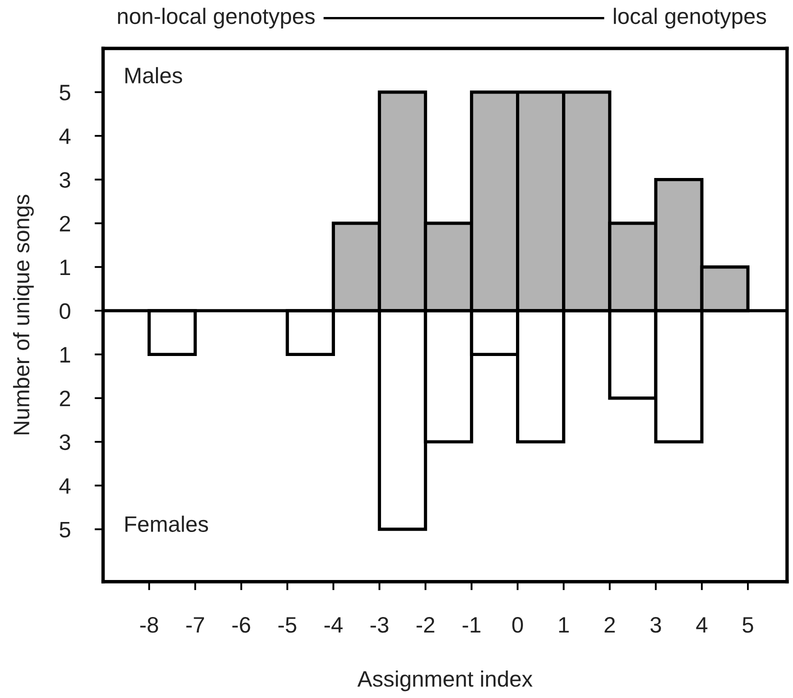 The height and width of the screenshot is (698, 793). Describe the element at coordinates (425, 625) in the screenshot. I see `x-tick-label: -2` at that location.